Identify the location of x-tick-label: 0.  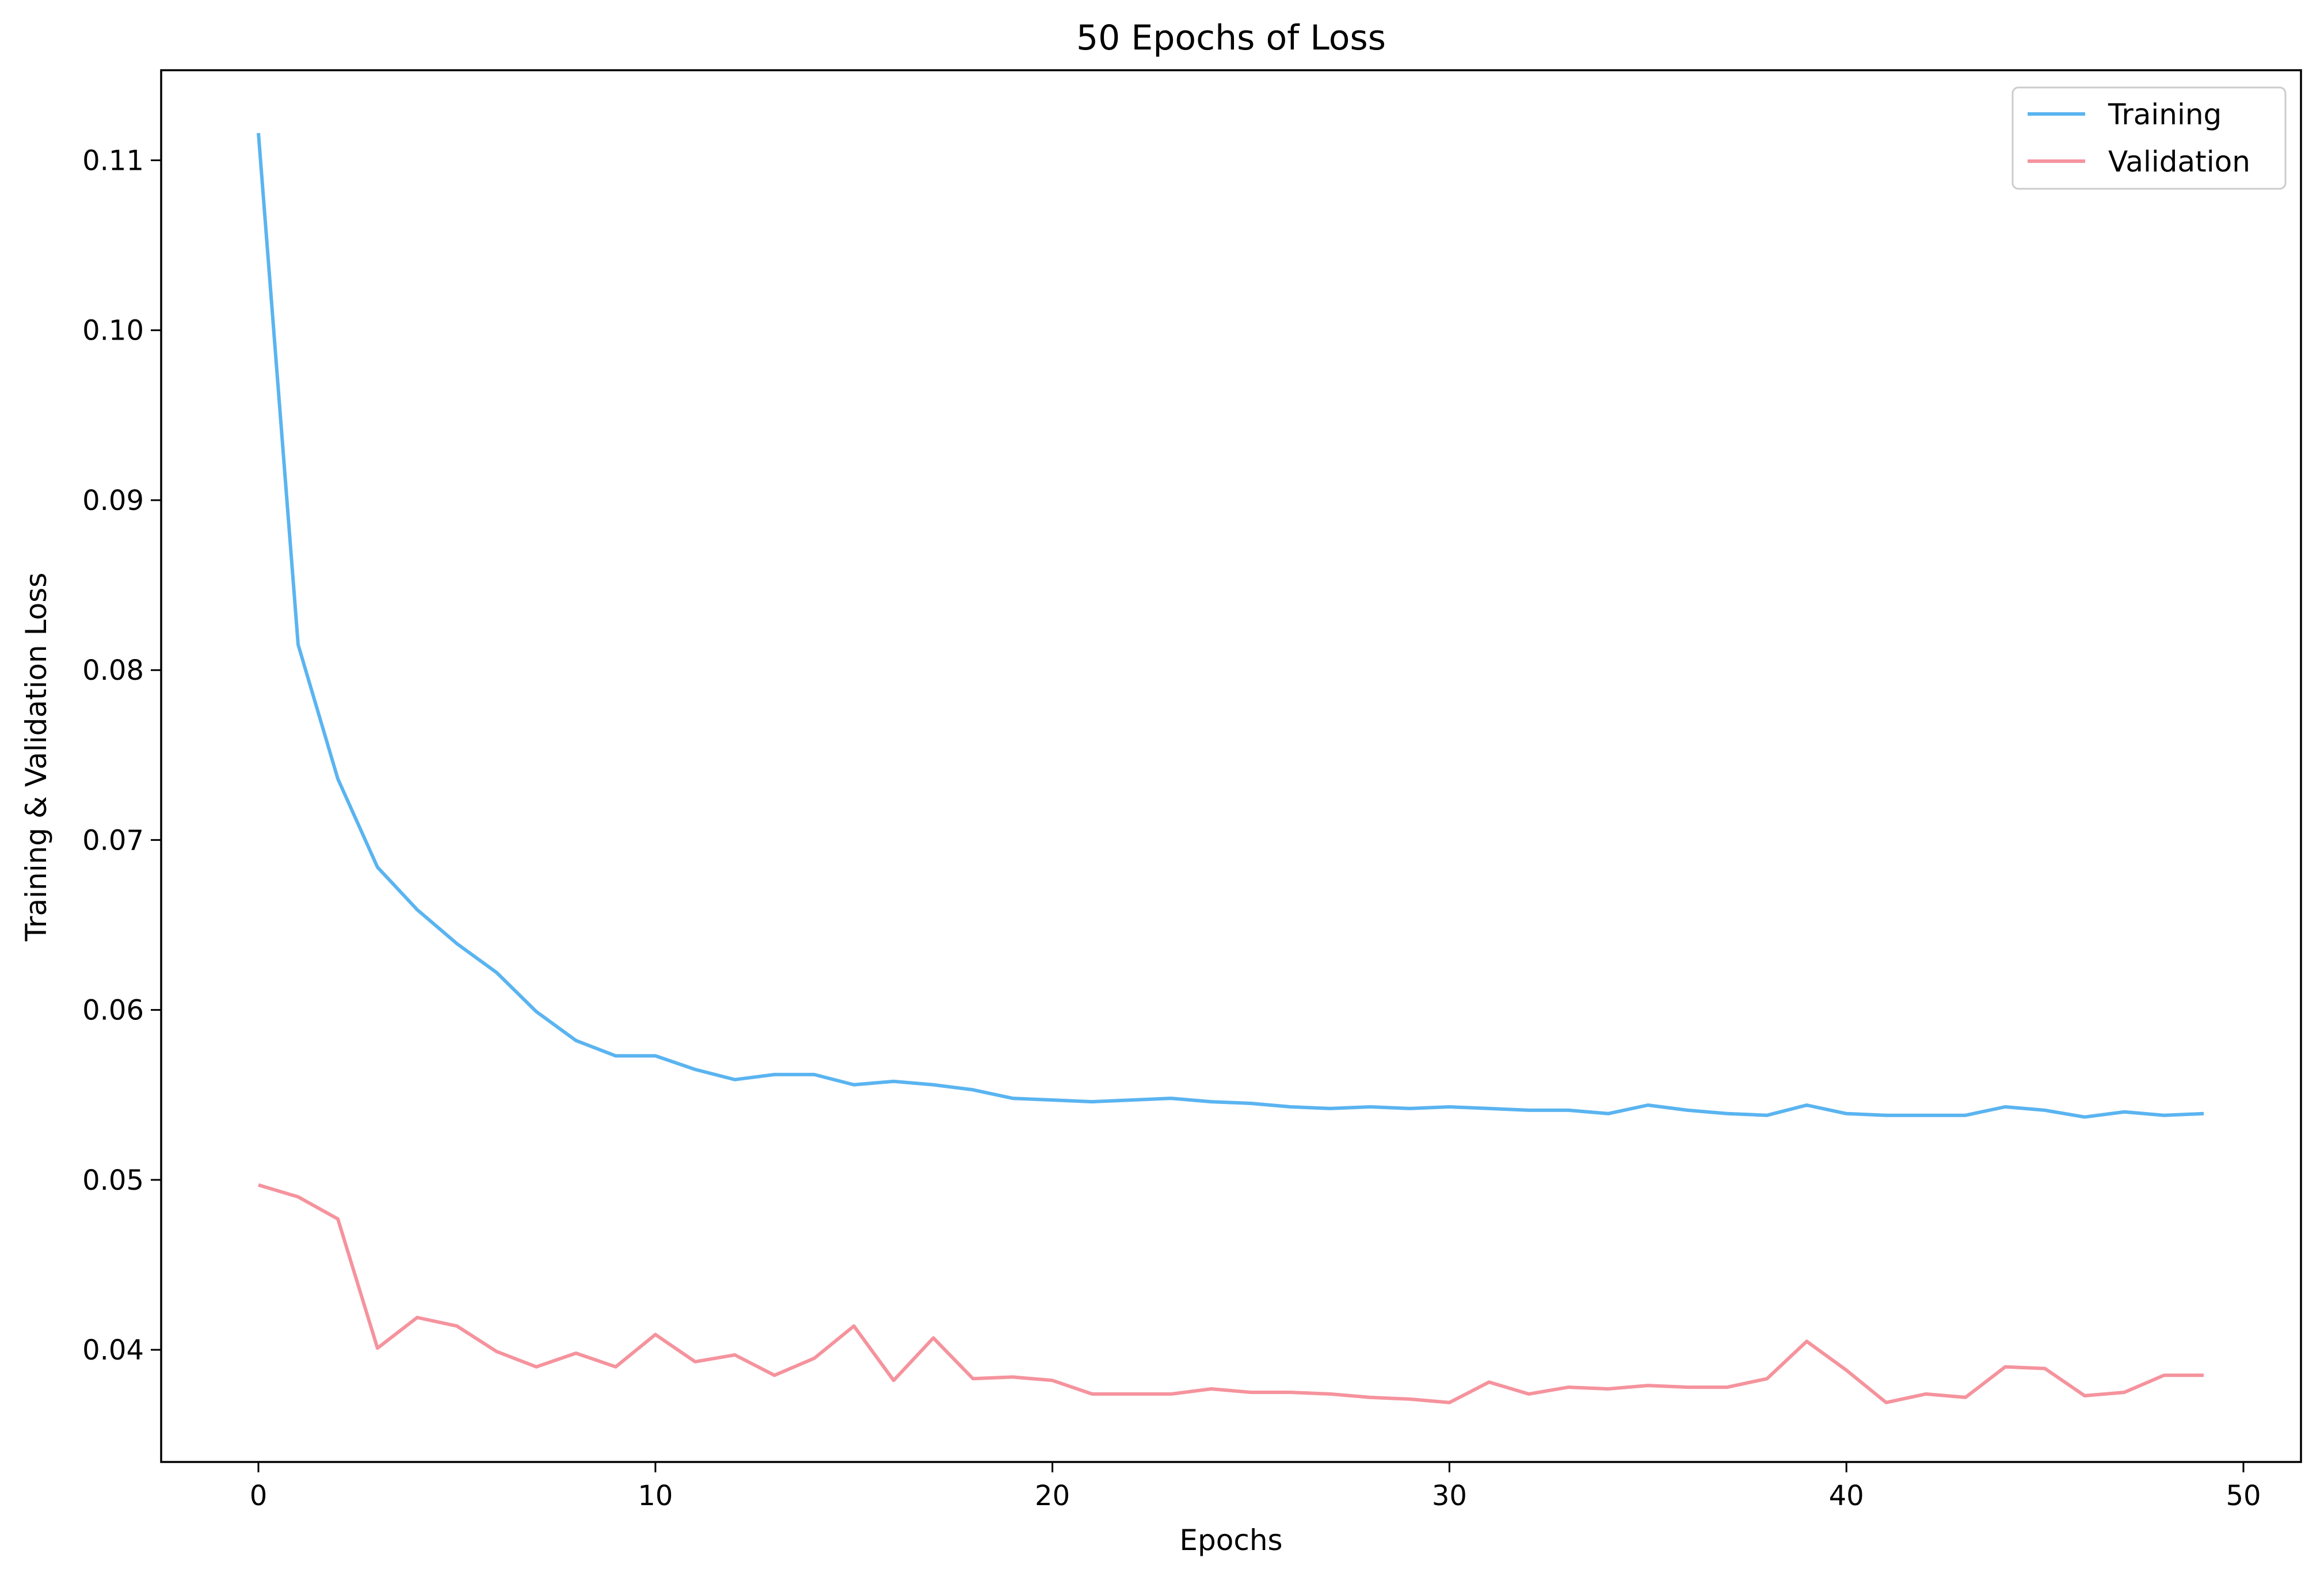
(259, 1496).